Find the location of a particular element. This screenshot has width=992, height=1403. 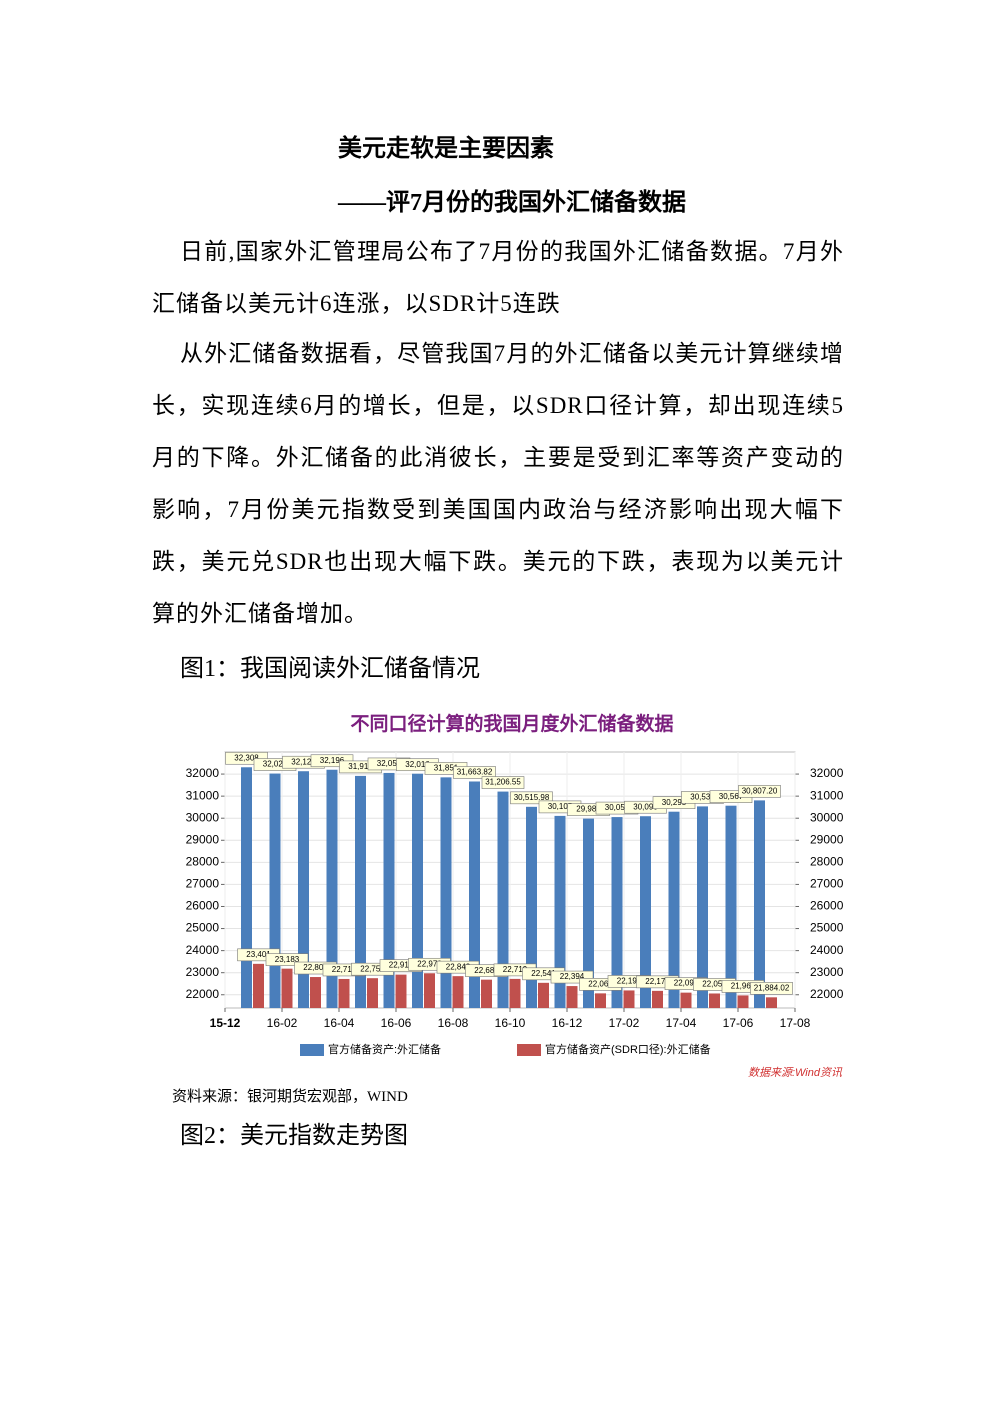

x-tick-label: 16-08 is located at coordinates (453, 1023).